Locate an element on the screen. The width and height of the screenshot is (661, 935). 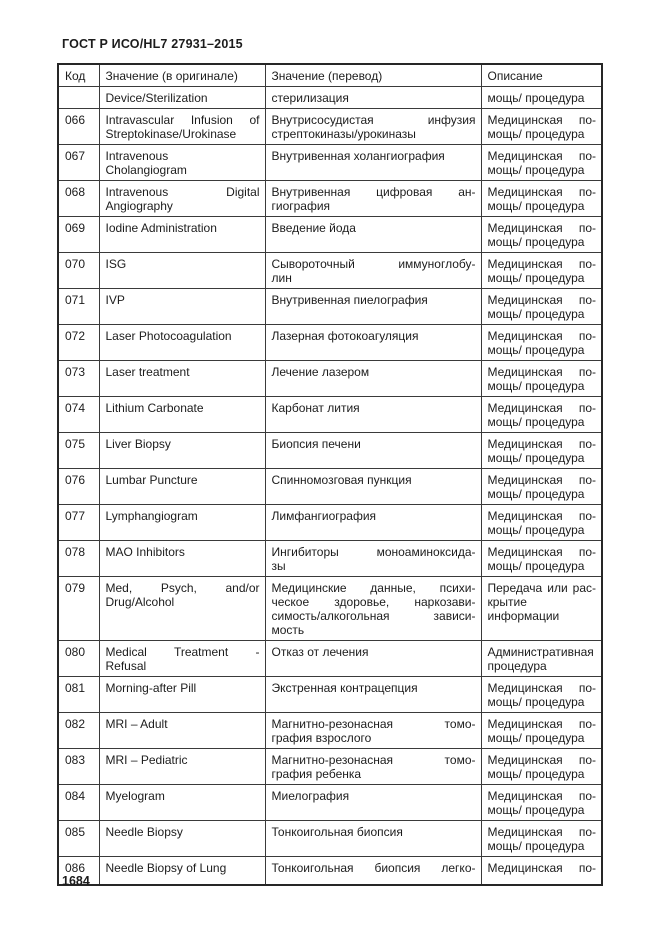
cell-line: Спинномозговая пункция is located at coordinates (341, 480).